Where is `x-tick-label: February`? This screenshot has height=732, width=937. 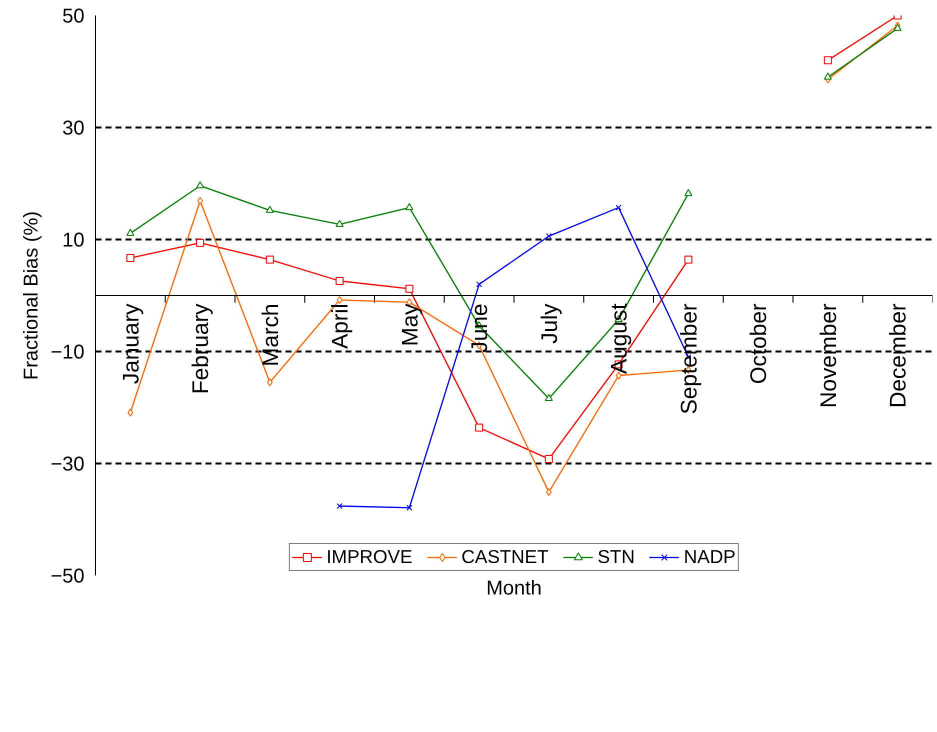
x-tick-label: February is located at coordinates (200, 348).